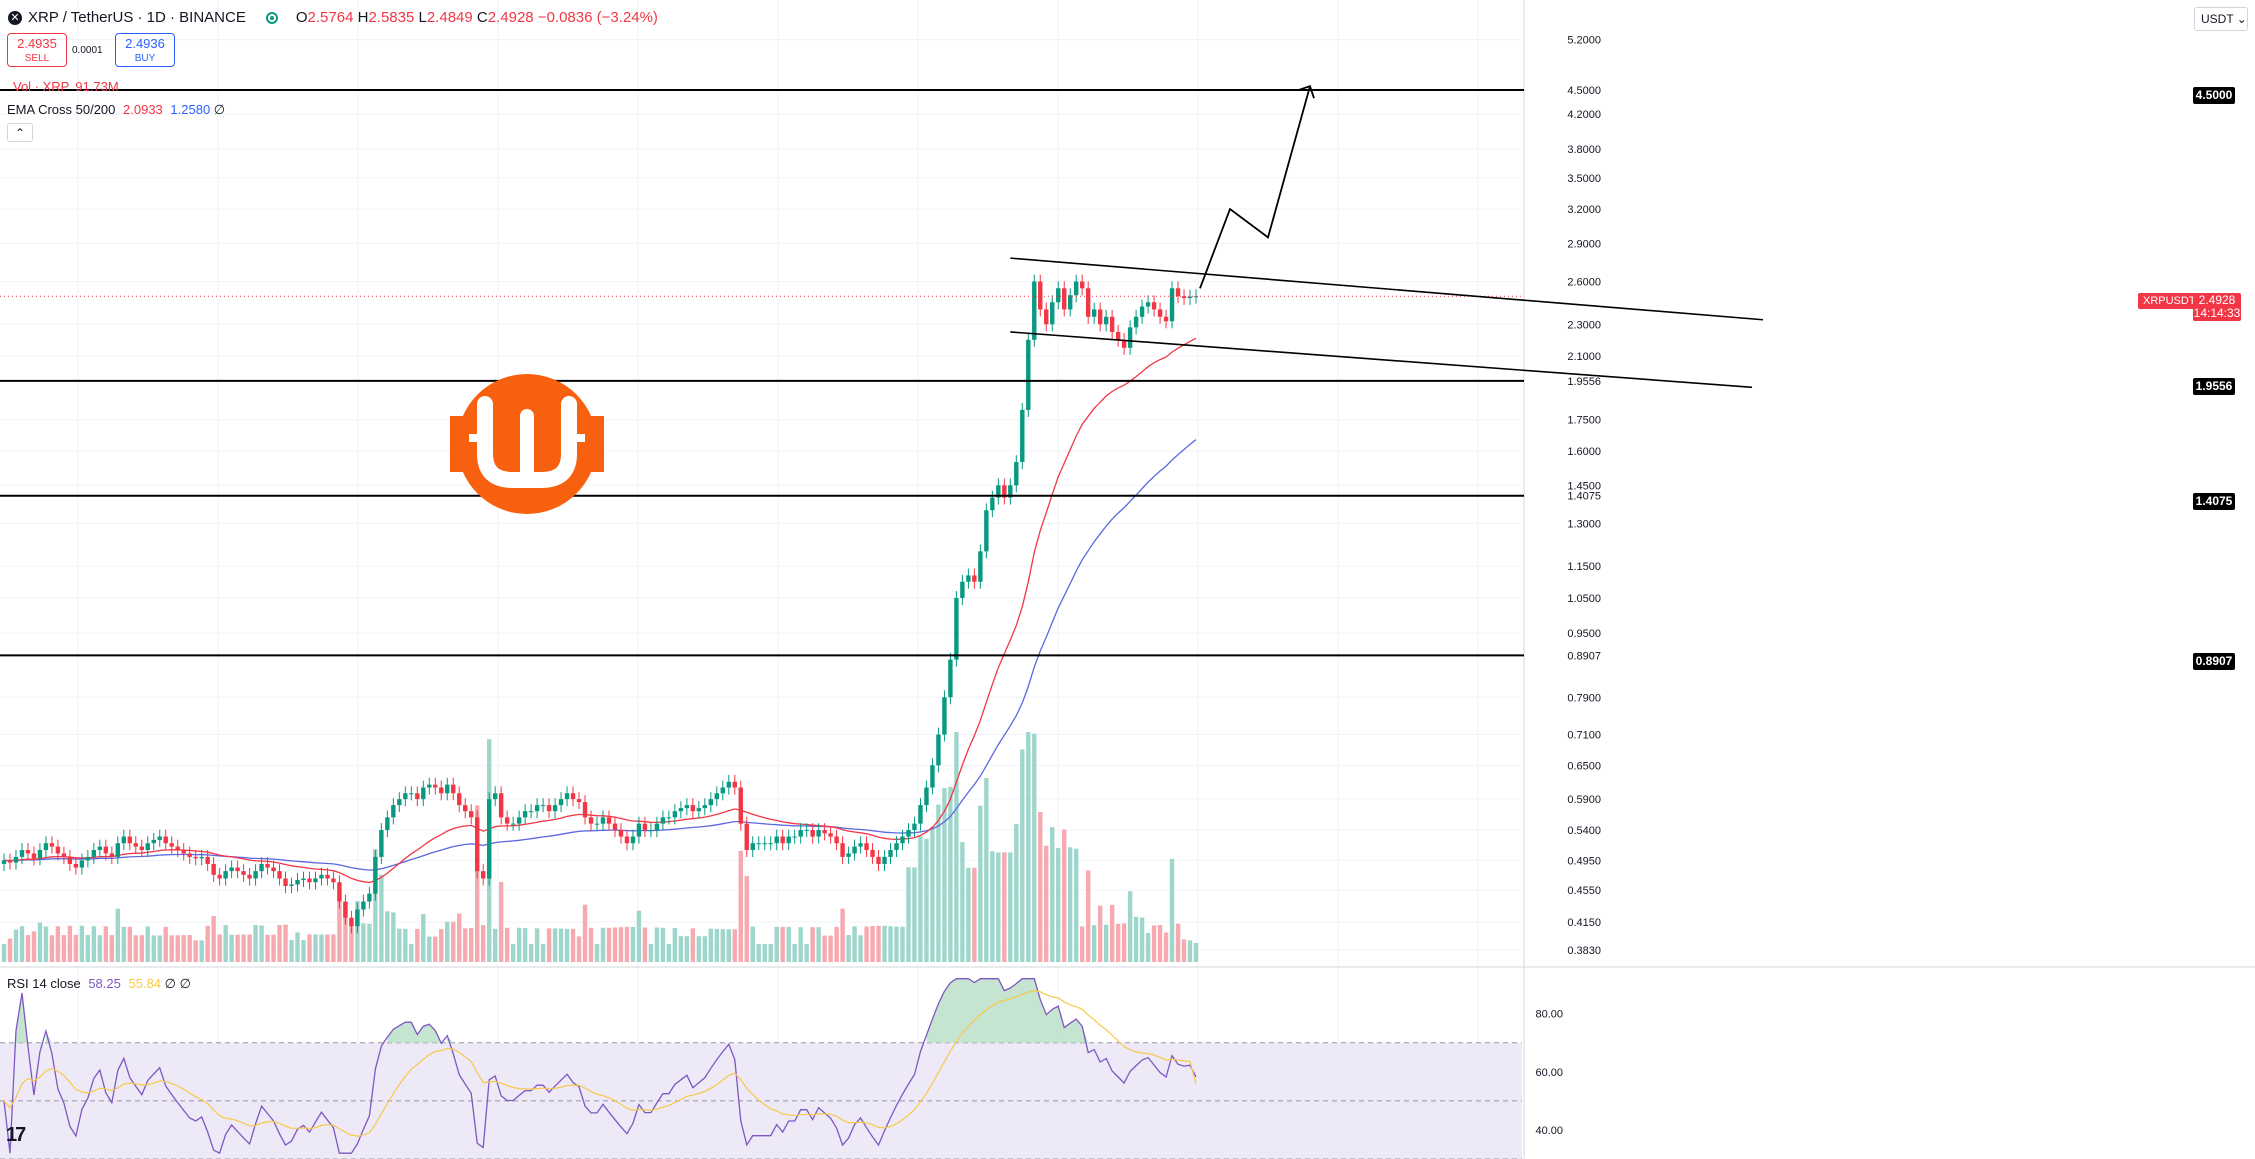 Image resolution: width=2255 pixels, height=1159 pixels. I want to click on change-value: −0.0836 (−3.24%), so click(597, 17).